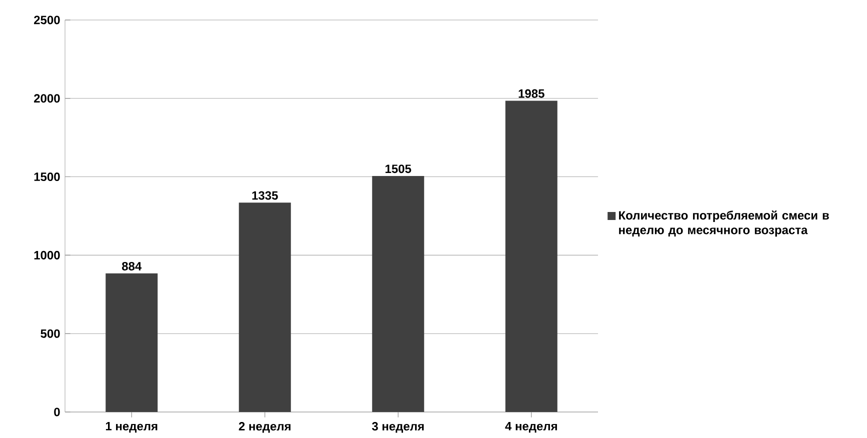 This screenshot has height=438, width=867. Describe the element at coordinates (264, 427) in the screenshot. I see `x-tick-label: 2 неделя` at that location.